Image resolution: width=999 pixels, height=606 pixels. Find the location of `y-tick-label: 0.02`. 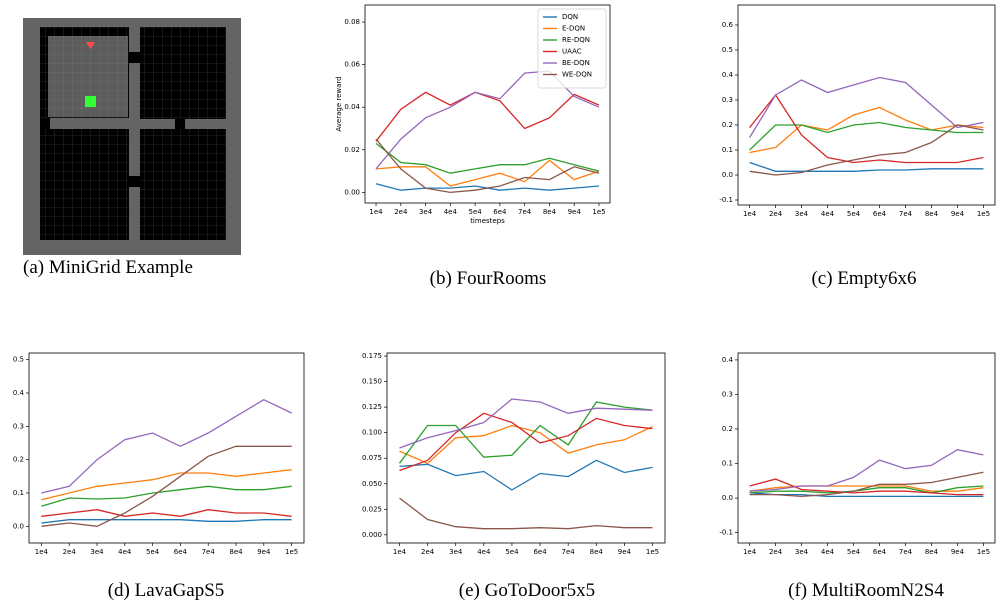

y-tick-label: 0.02 is located at coordinates (352, 150).